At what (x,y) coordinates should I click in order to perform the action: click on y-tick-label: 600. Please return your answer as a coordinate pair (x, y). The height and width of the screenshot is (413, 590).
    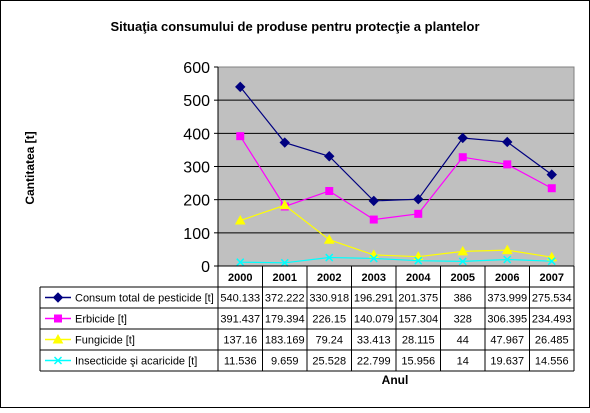
    Looking at the image, I should click on (196, 68).